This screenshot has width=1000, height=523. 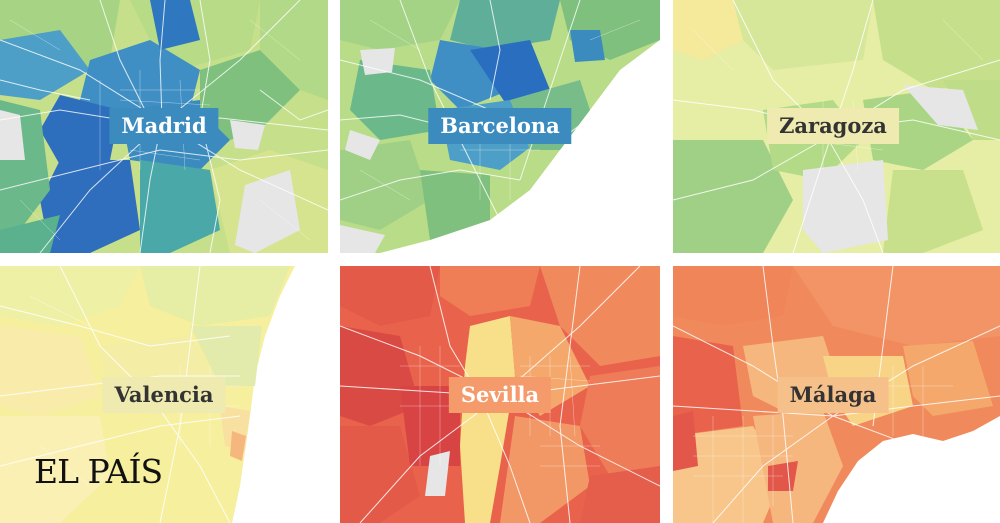 I want to click on city-label-barcelona: Barcelona, so click(x=500, y=126).